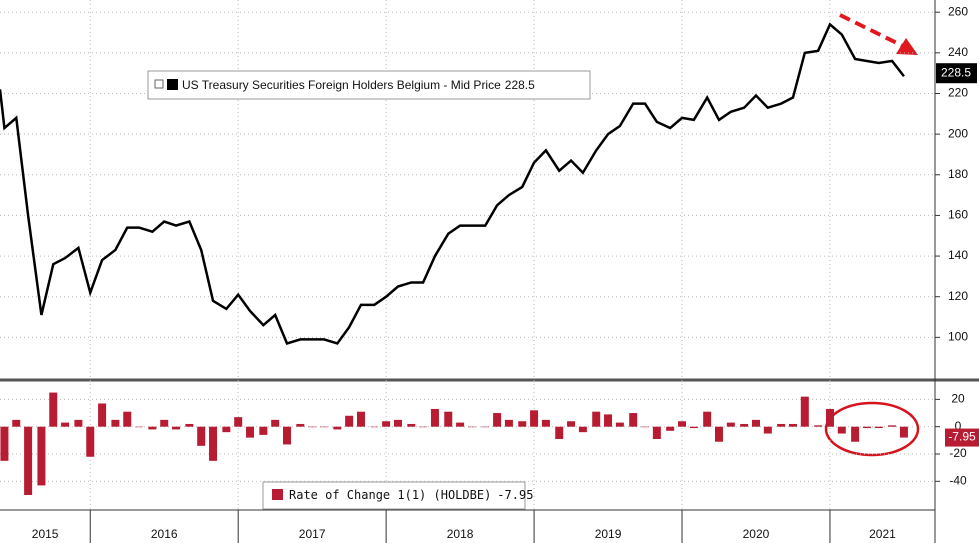 The width and height of the screenshot is (979, 543). I want to click on x-tick-label: 2020, so click(756, 534).